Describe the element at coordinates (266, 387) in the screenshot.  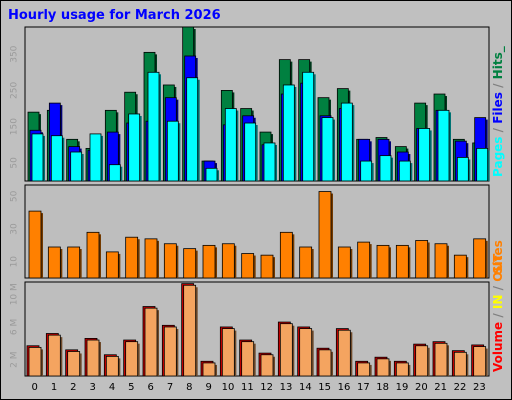
I see `x-tick-12: 12` at that location.